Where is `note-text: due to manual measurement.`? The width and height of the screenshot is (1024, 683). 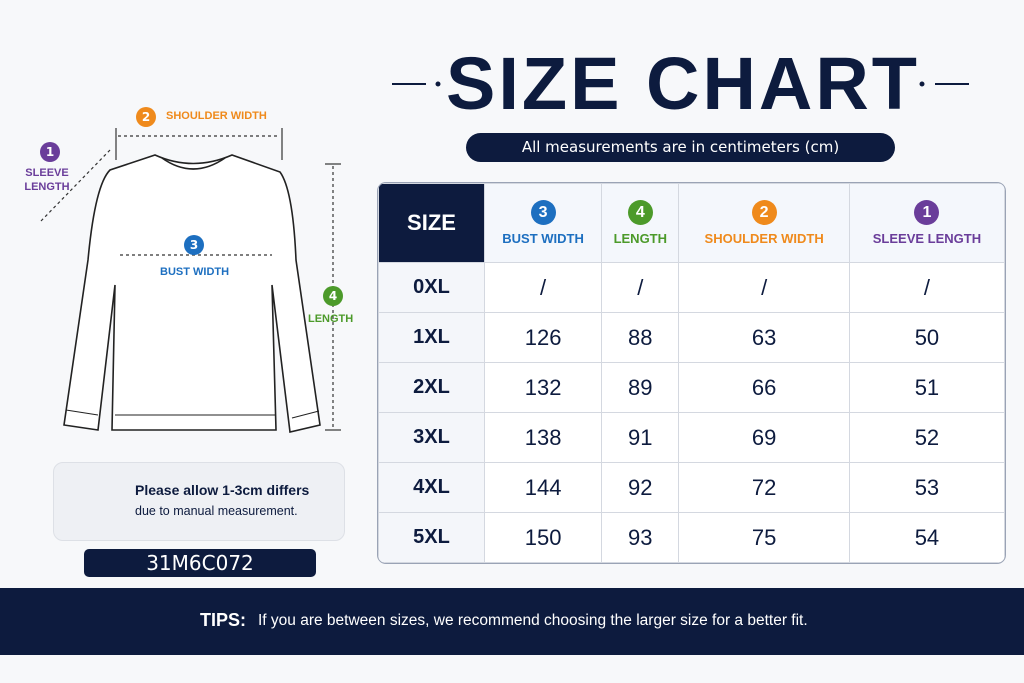 note-text: due to manual measurement. is located at coordinates (216, 511).